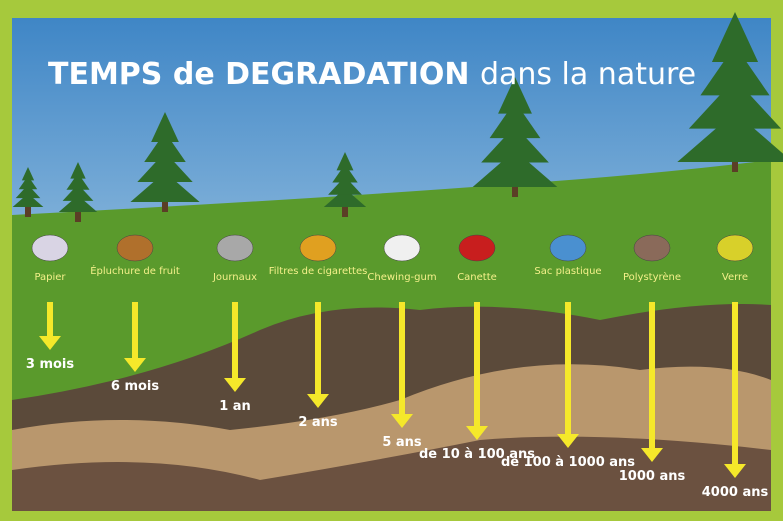  Describe the element at coordinates (477, 454) in the screenshot. I see `duration: de 10 à 100 ans` at that location.